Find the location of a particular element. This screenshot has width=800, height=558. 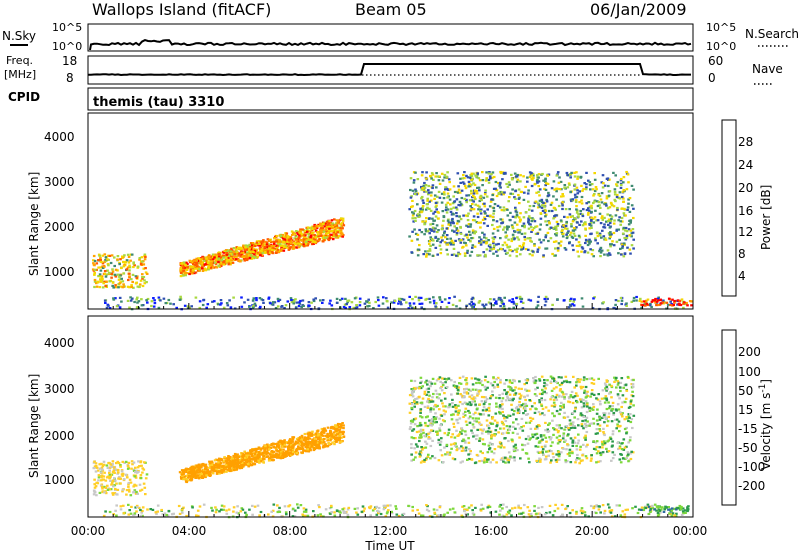

nsky-frame is located at coordinates (390, 37).